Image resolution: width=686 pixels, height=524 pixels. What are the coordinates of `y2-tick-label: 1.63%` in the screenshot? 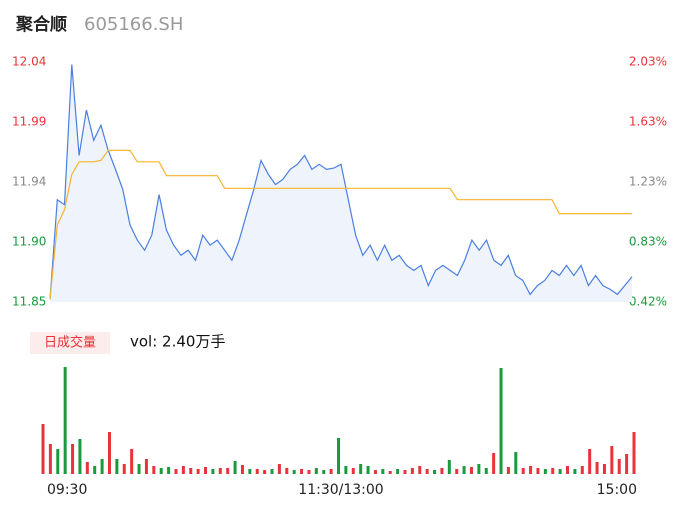 It's located at (648, 122).